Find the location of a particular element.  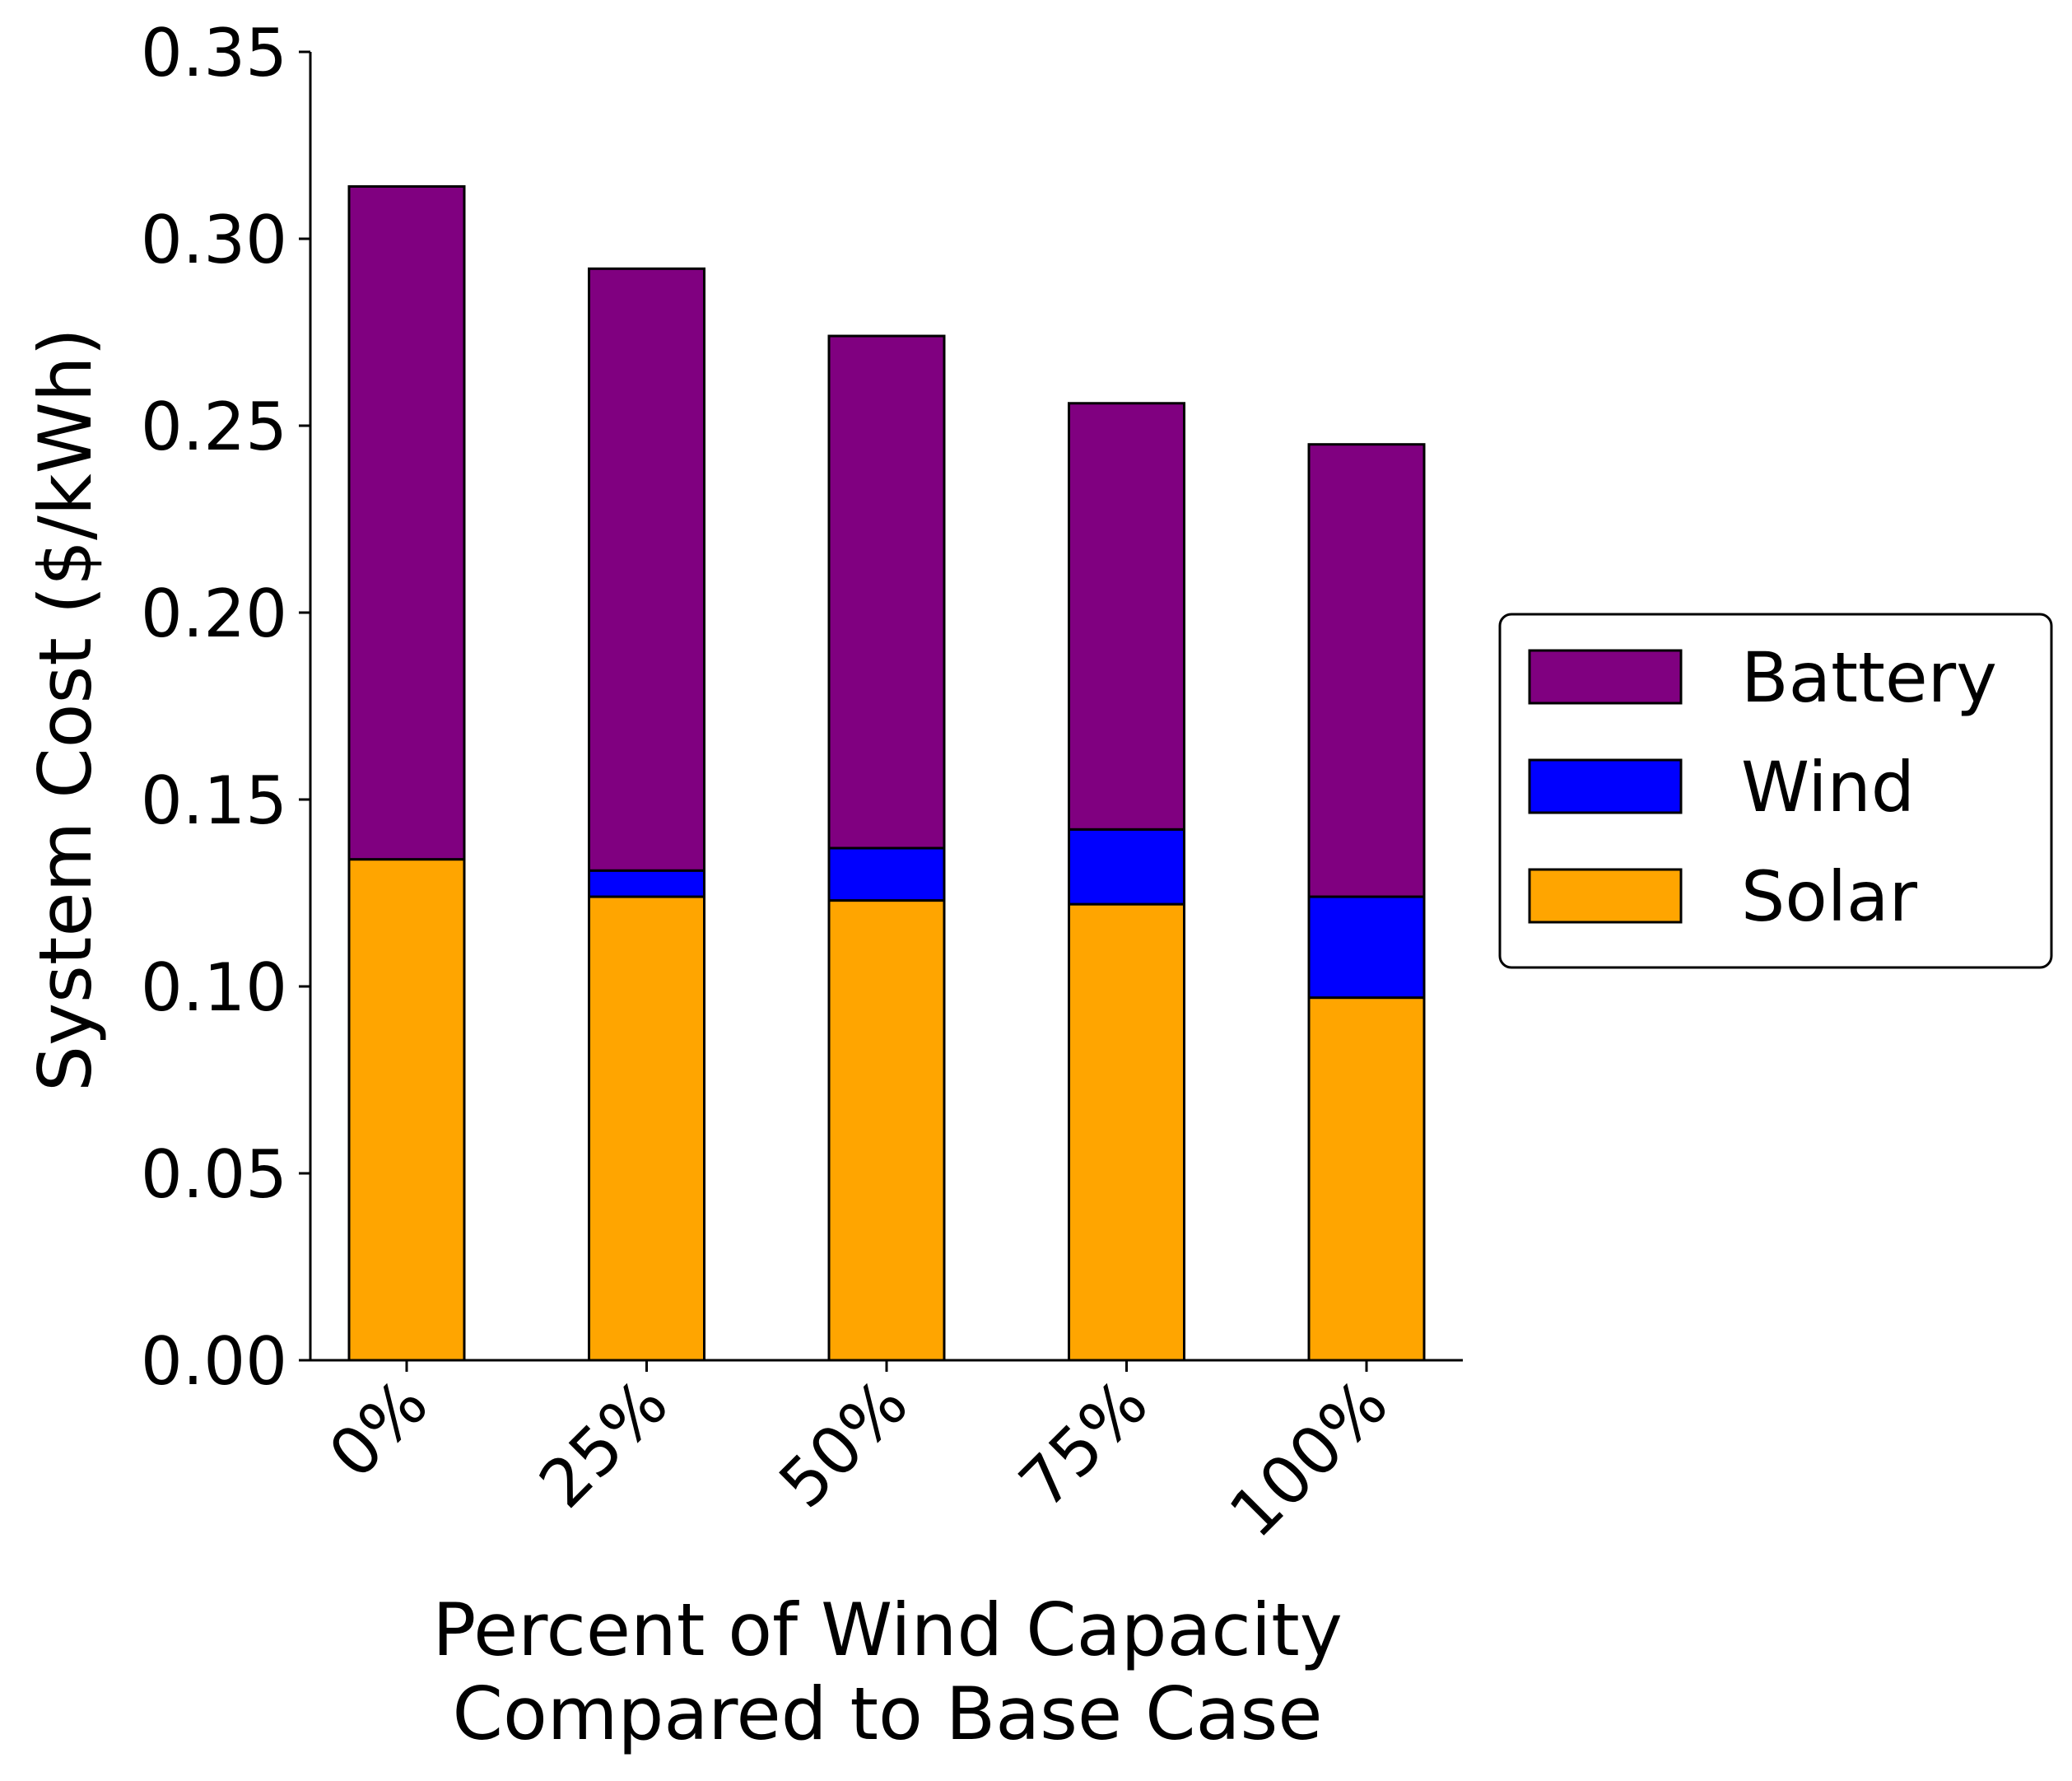

bar-wind-75pct is located at coordinates (1126, 867).